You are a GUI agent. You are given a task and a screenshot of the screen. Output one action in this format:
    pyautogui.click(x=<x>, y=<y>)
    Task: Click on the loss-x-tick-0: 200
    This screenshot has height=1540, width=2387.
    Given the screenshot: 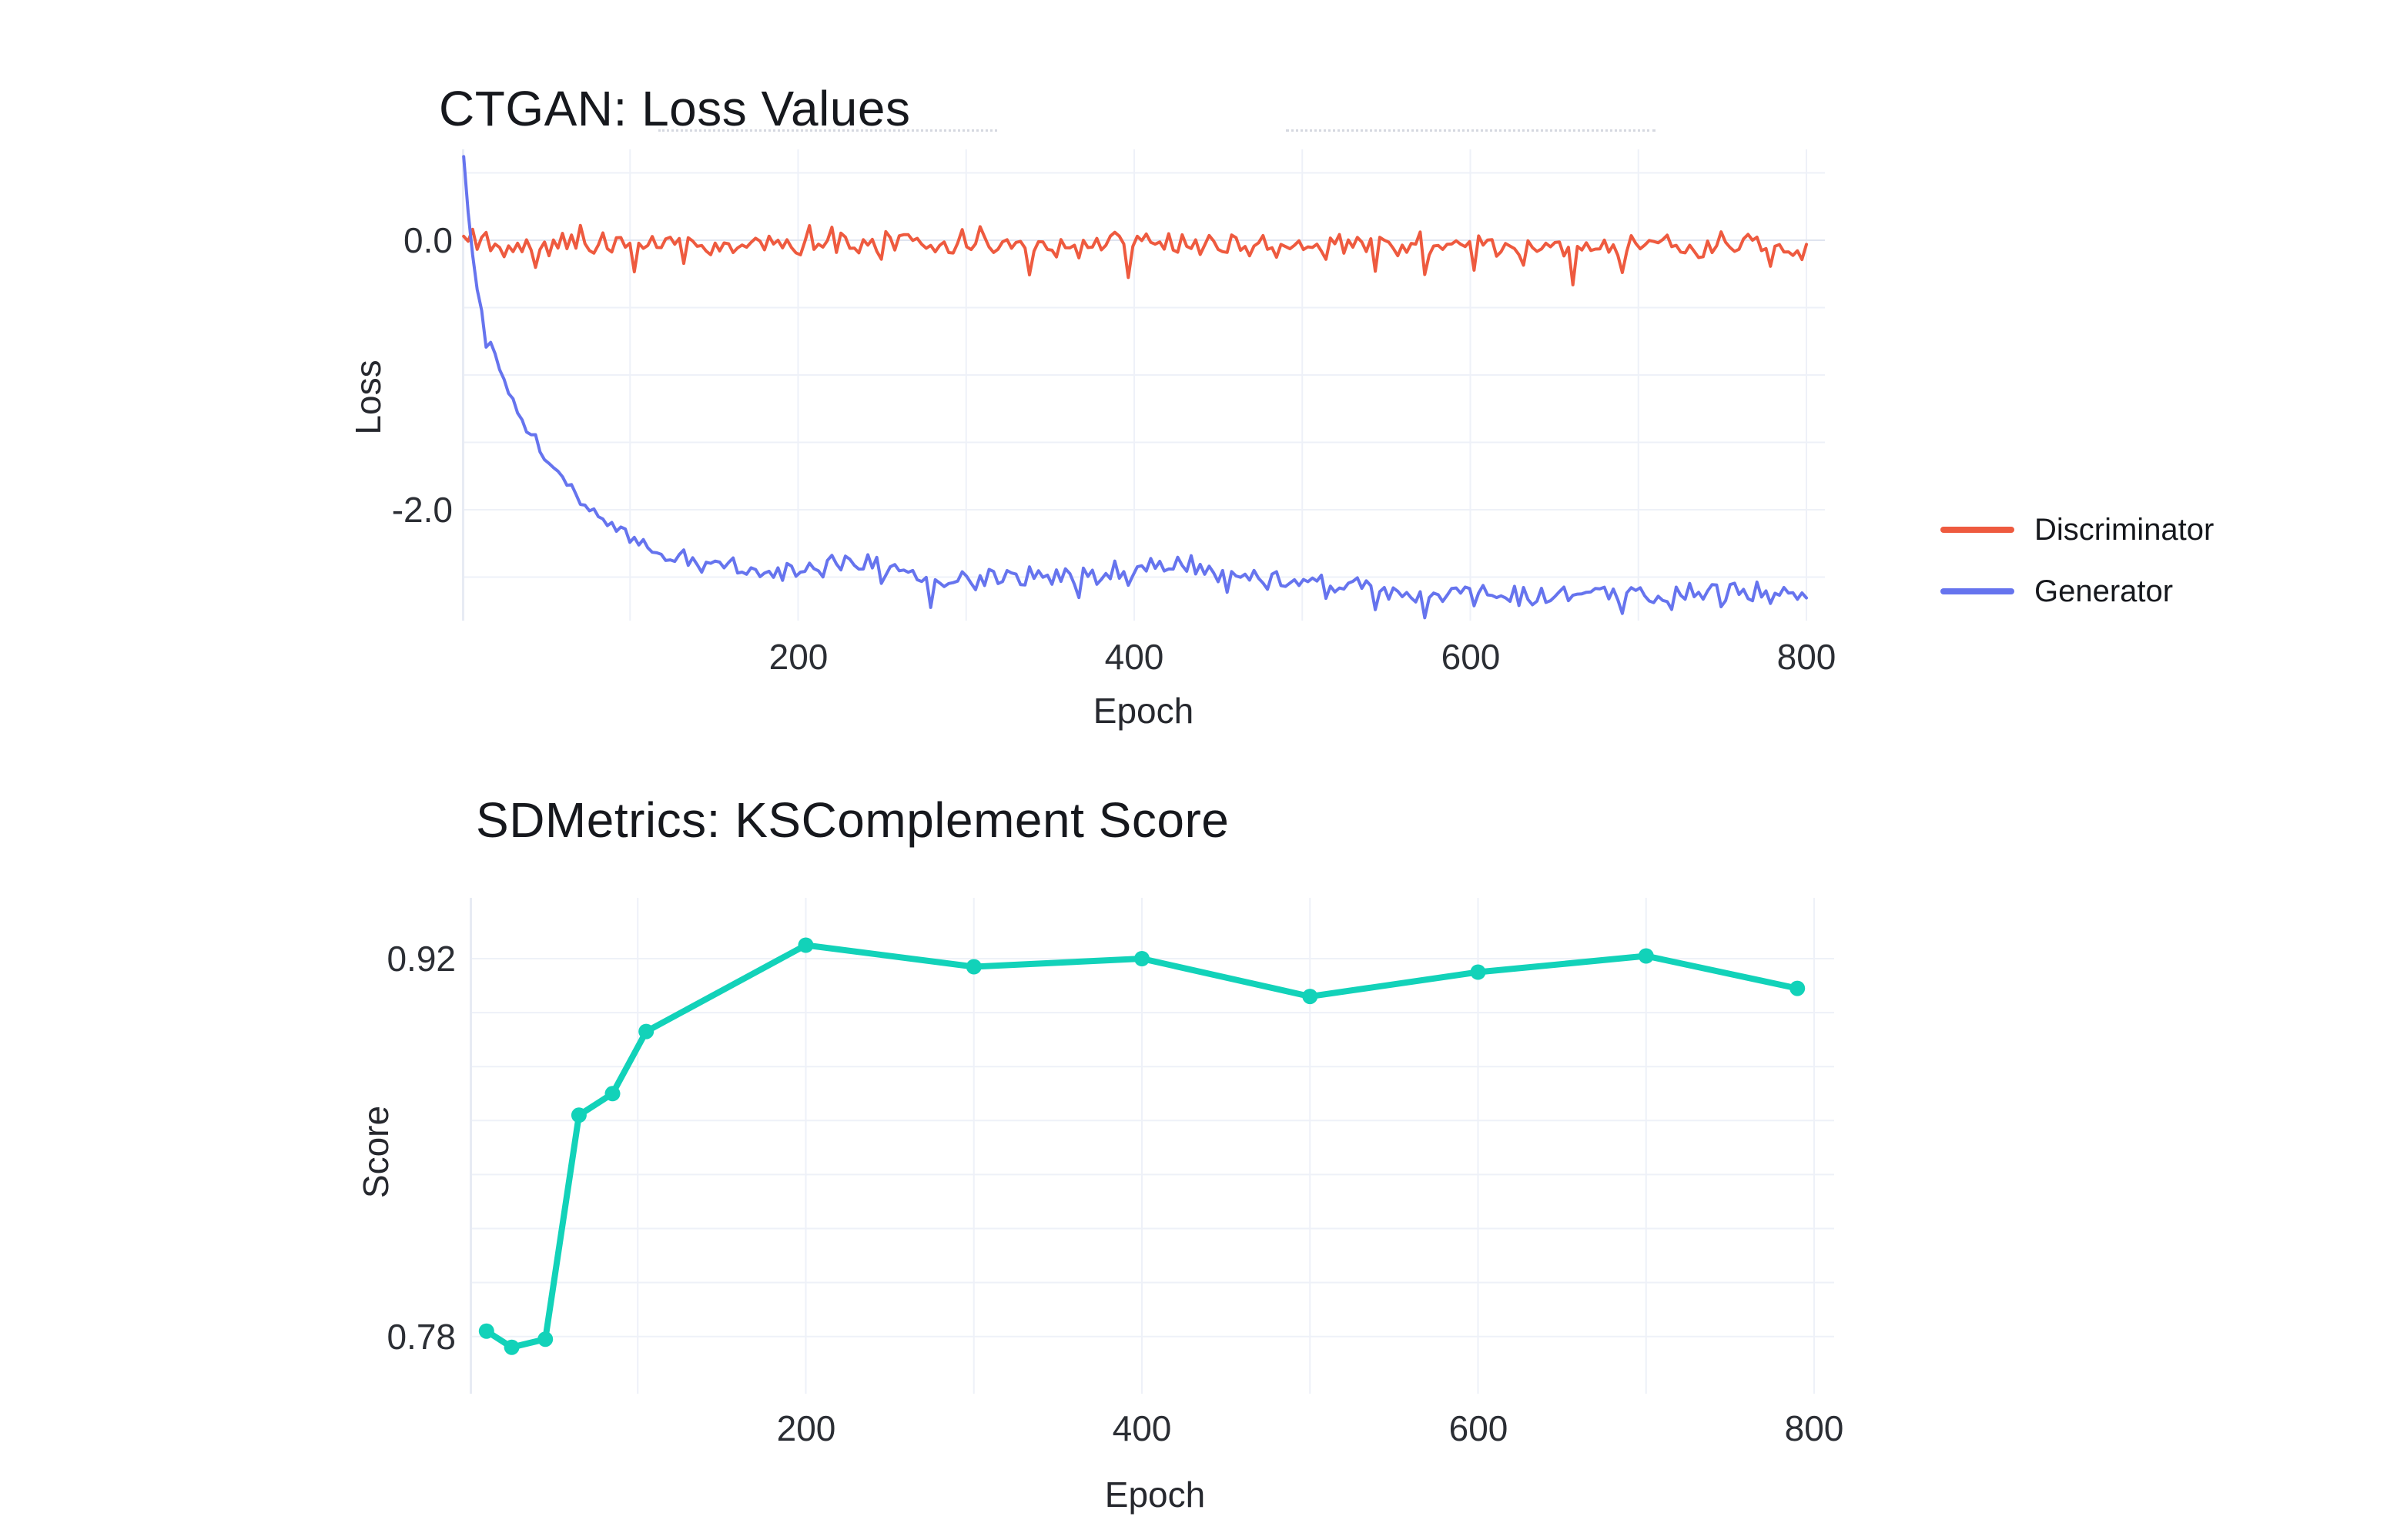 What is the action you would take?
    pyautogui.click(x=798, y=657)
    